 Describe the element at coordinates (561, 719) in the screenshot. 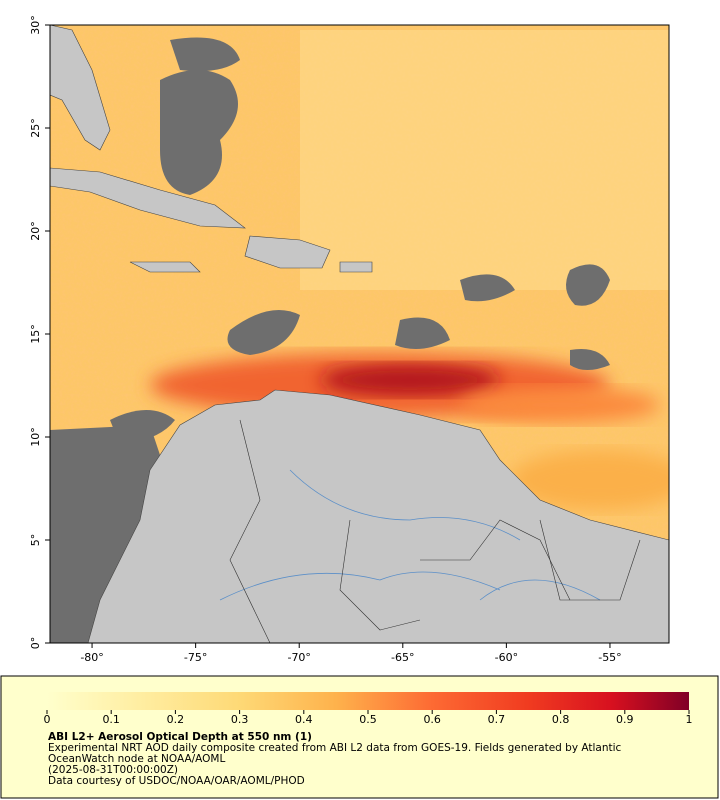

I see `colorbar-tick-label: 0.8` at that location.